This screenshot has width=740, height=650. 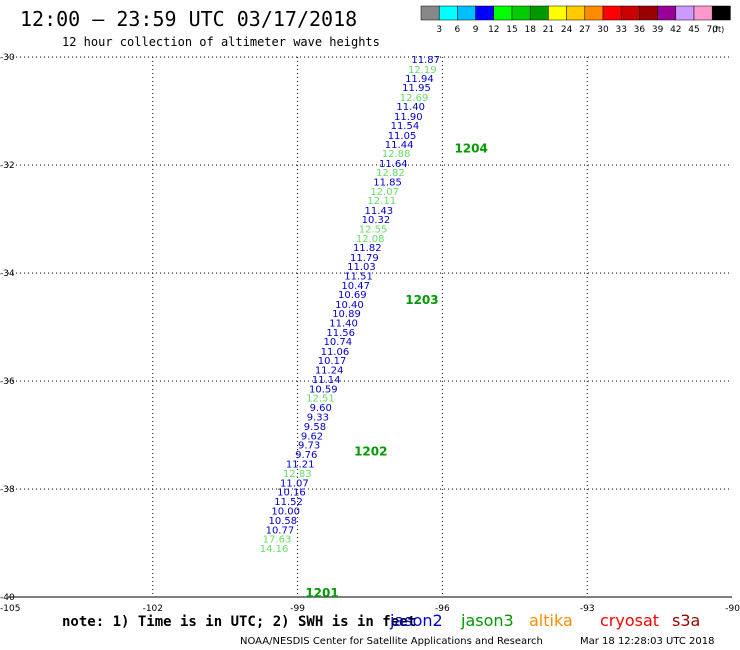 What do you see at coordinates (442, 609) in the screenshot?
I see `lon-label: -96` at bounding box center [442, 609].